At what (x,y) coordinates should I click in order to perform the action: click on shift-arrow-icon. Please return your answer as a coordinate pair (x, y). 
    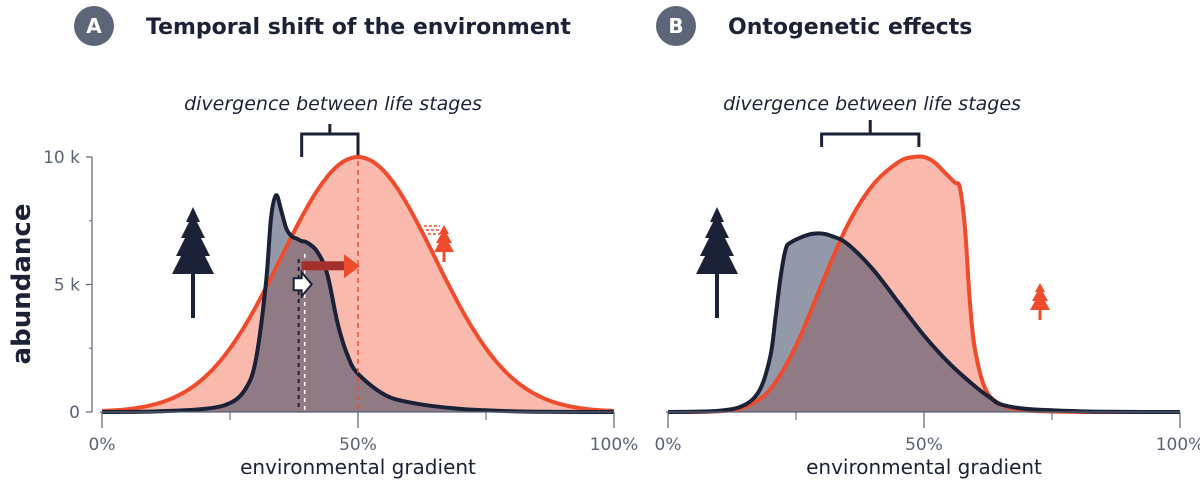
    Looking at the image, I should click on (326, 277).